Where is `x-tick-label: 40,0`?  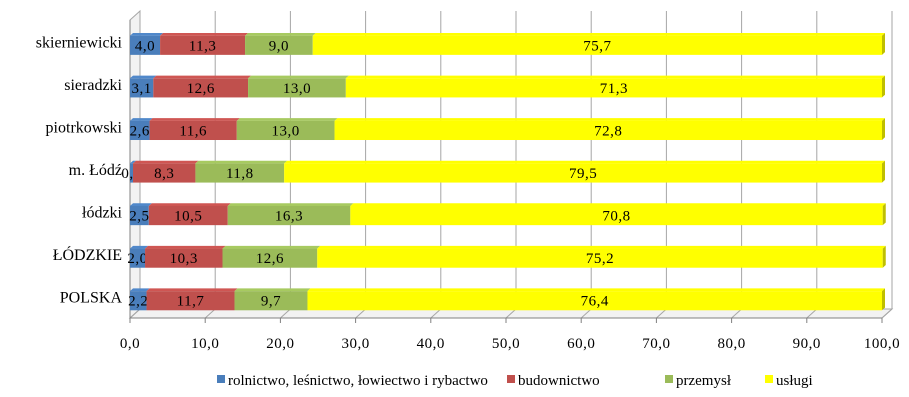 x-tick-label: 40,0 is located at coordinates (431, 344).